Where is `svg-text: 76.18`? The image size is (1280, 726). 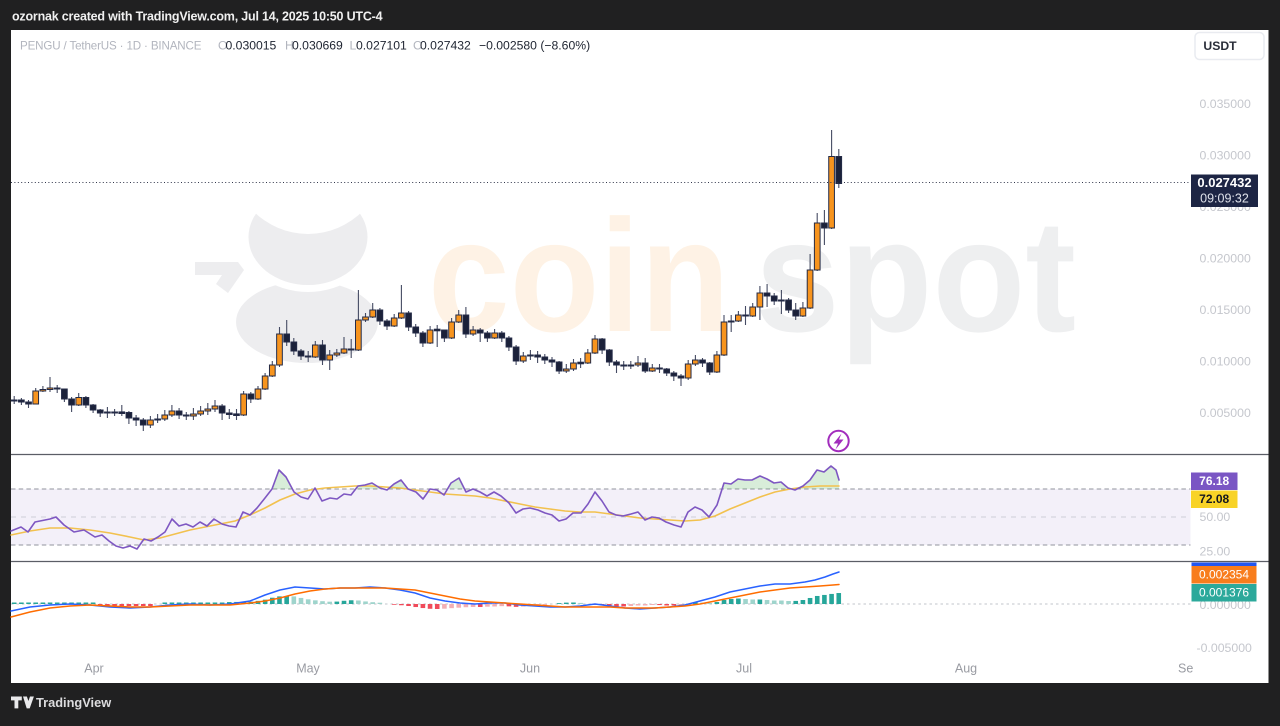 svg-text: 76.18 is located at coordinates (1214, 481).